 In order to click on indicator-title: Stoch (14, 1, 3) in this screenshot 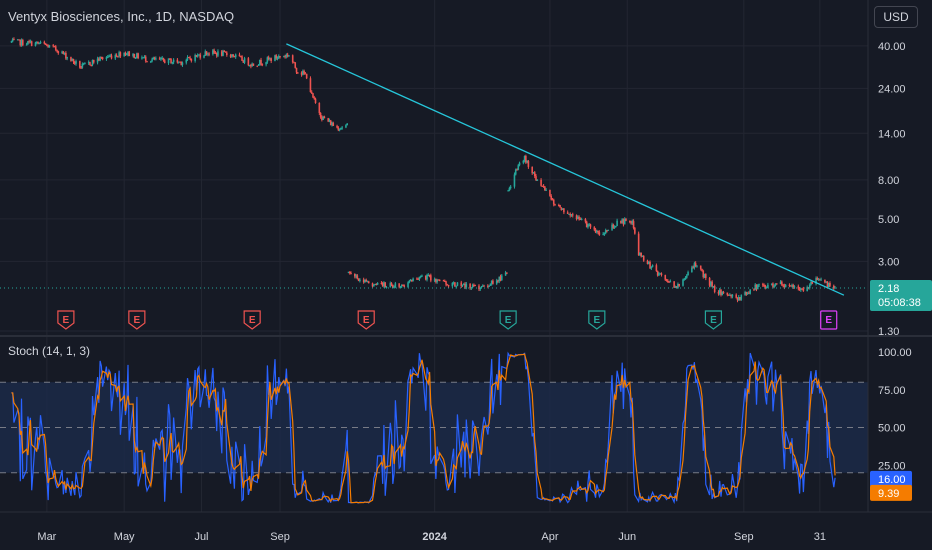, I will do `click(49, 351)`.